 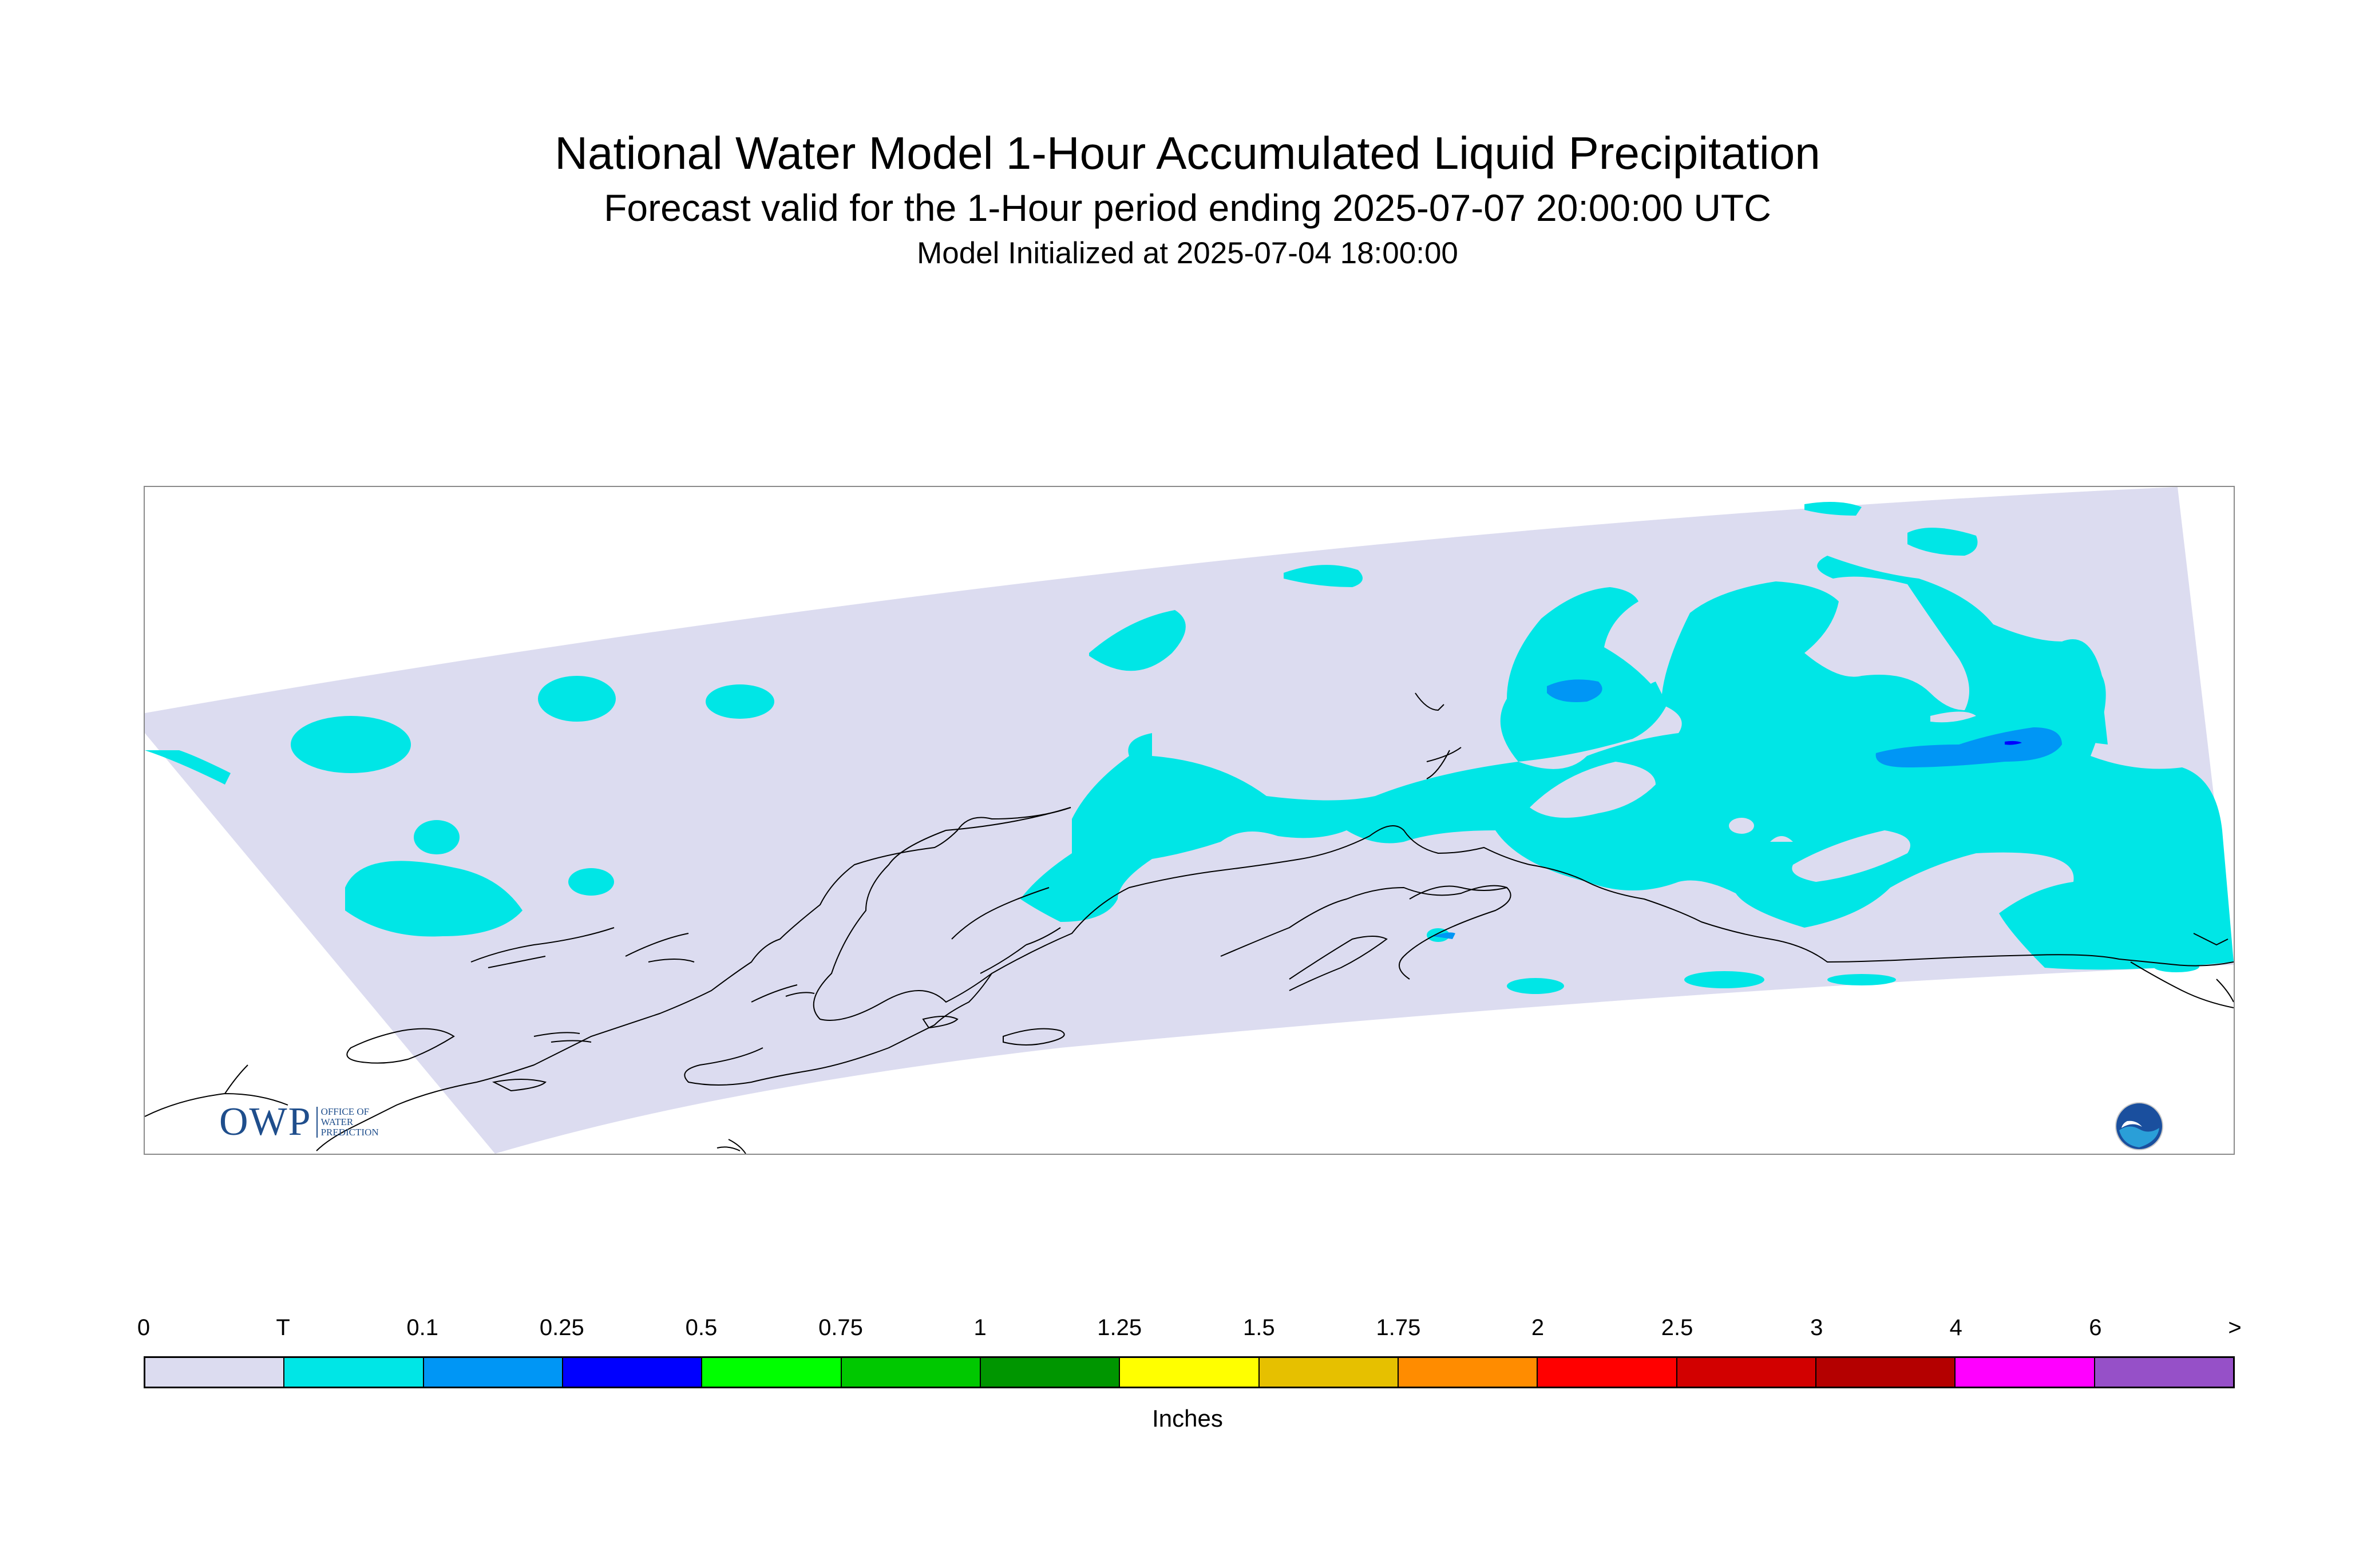 I want to click on legend-tick-label: 1.75, so click(x=1399, y=1327).